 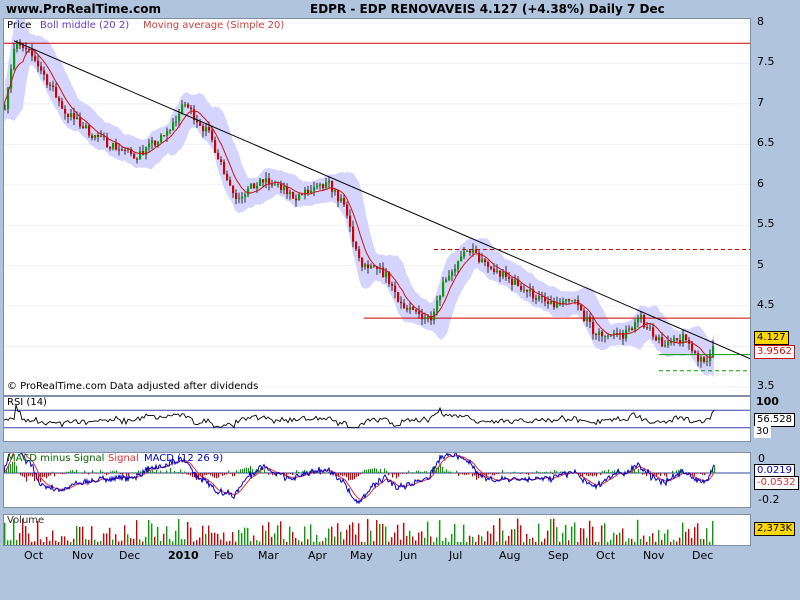 What do you see at coordinates (377, 419) in the screenshot?
I see `rsi-panel: RSI (14)` at bounding box center [377, 419].